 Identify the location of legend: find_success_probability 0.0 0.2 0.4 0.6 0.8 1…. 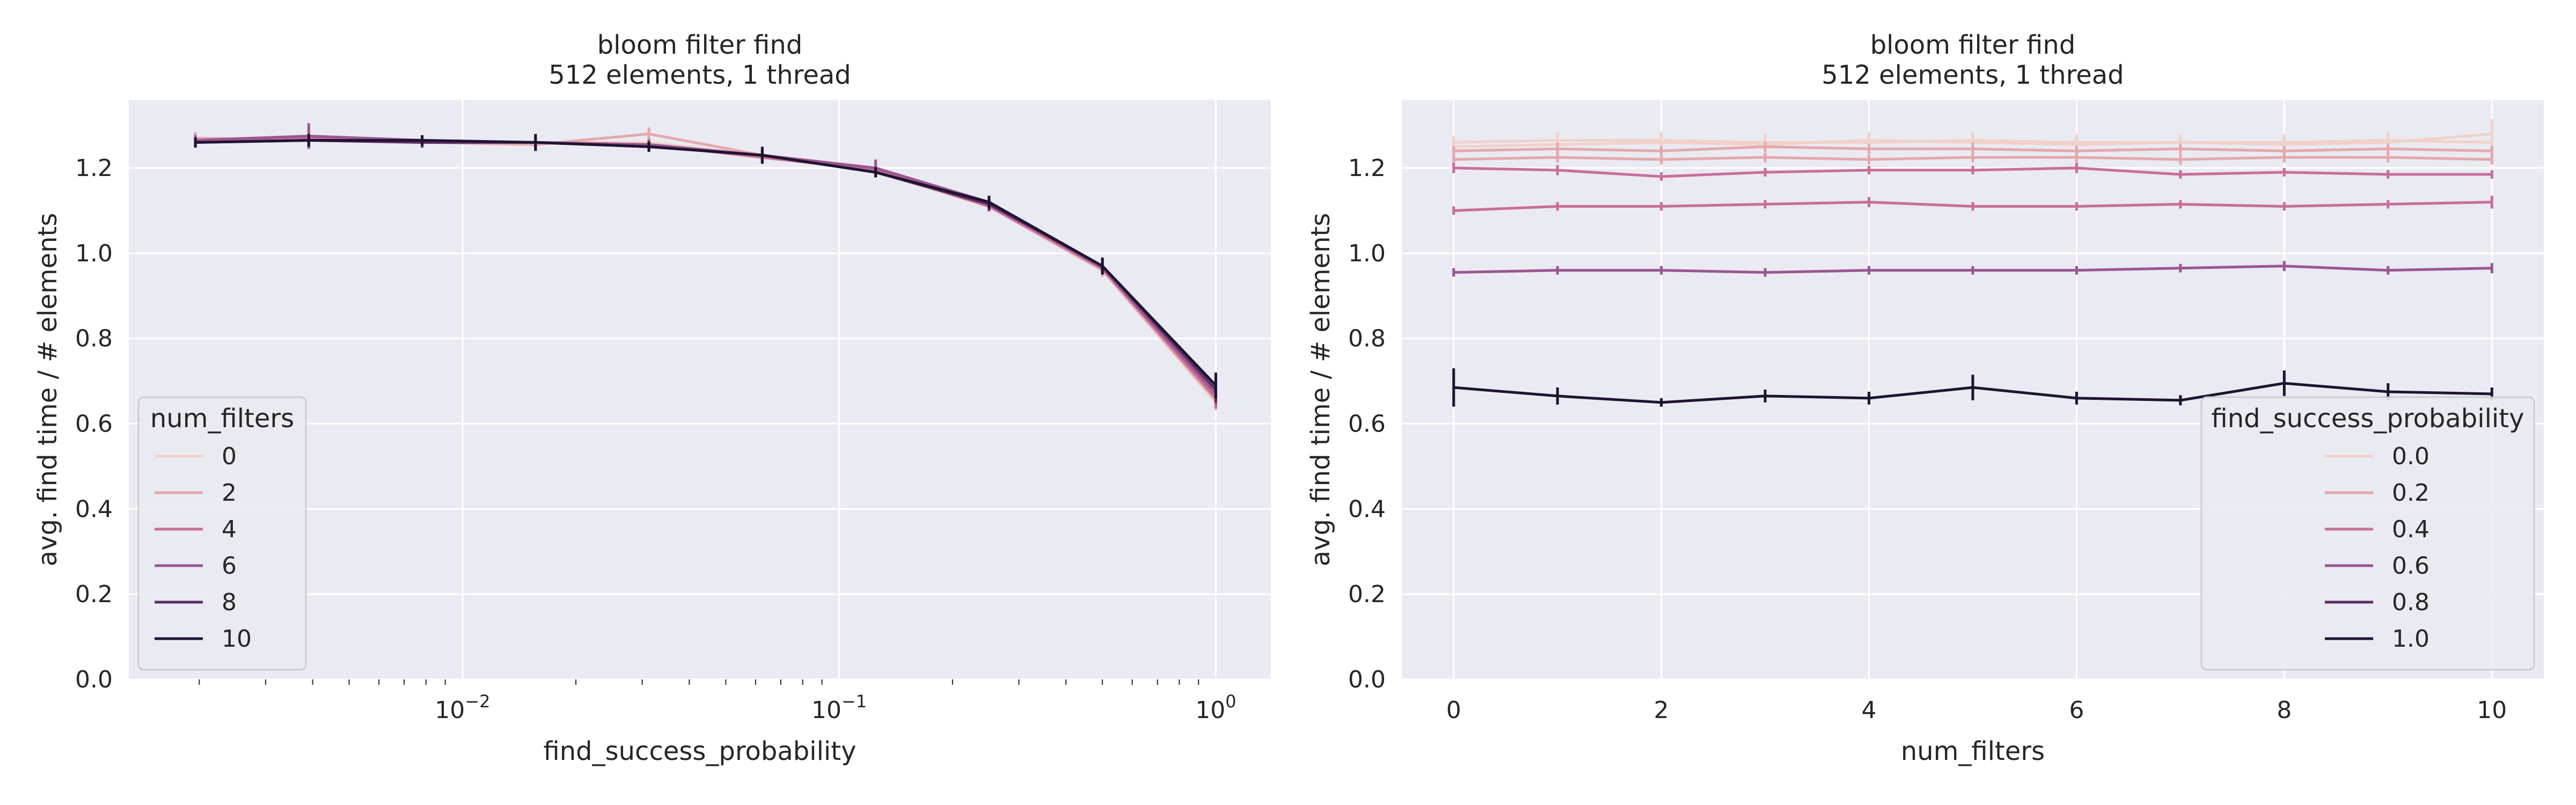
(2367, 533).